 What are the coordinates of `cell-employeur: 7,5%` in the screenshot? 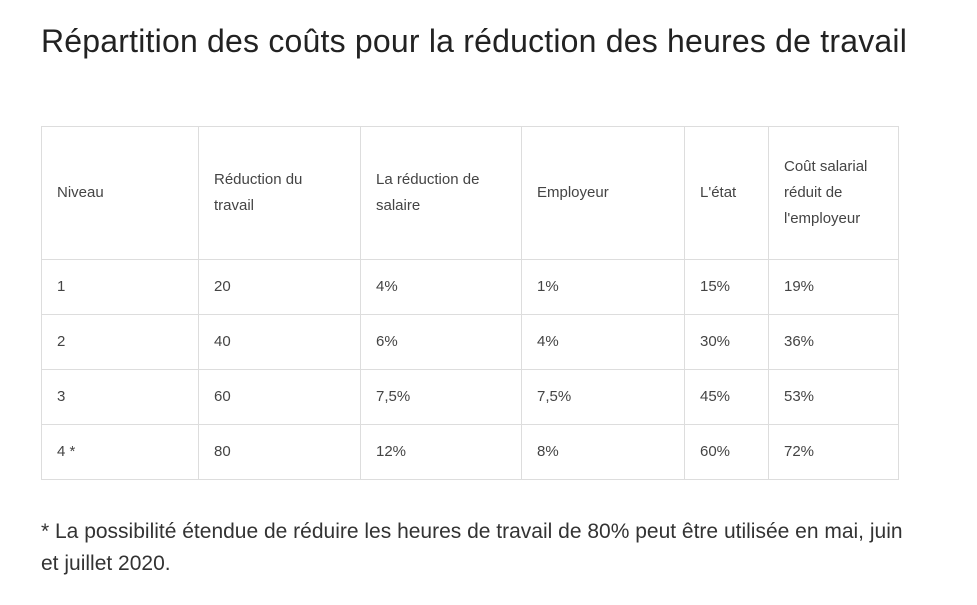 It's located at (603, 397).